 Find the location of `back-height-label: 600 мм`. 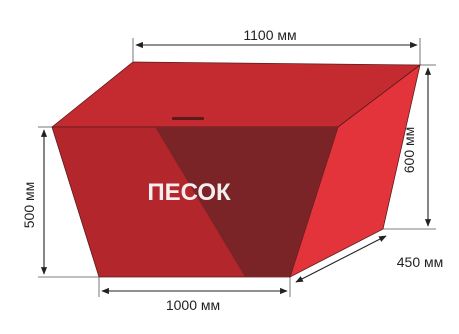

back-height-label: 600 мм is located at coordinates (409, 150).